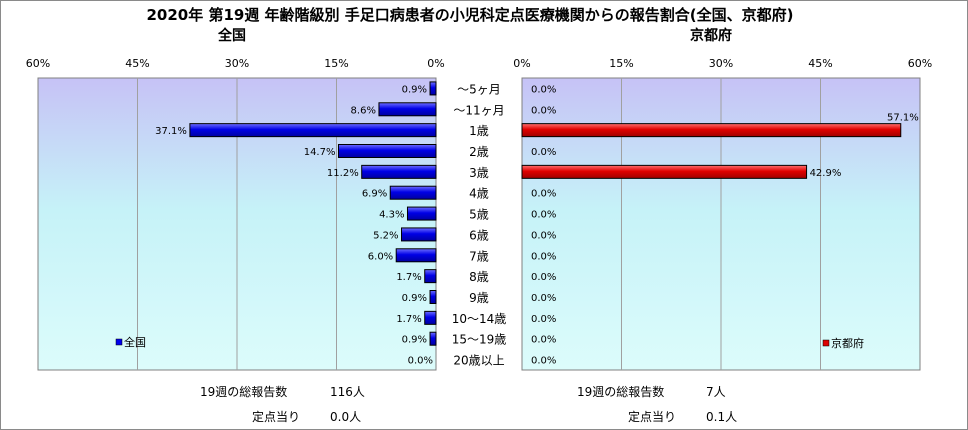 The image size is (968, 430). Describe the element at coordinates (479, 298) in the screenshot. I see `age-category-label: 9歳` at that location.